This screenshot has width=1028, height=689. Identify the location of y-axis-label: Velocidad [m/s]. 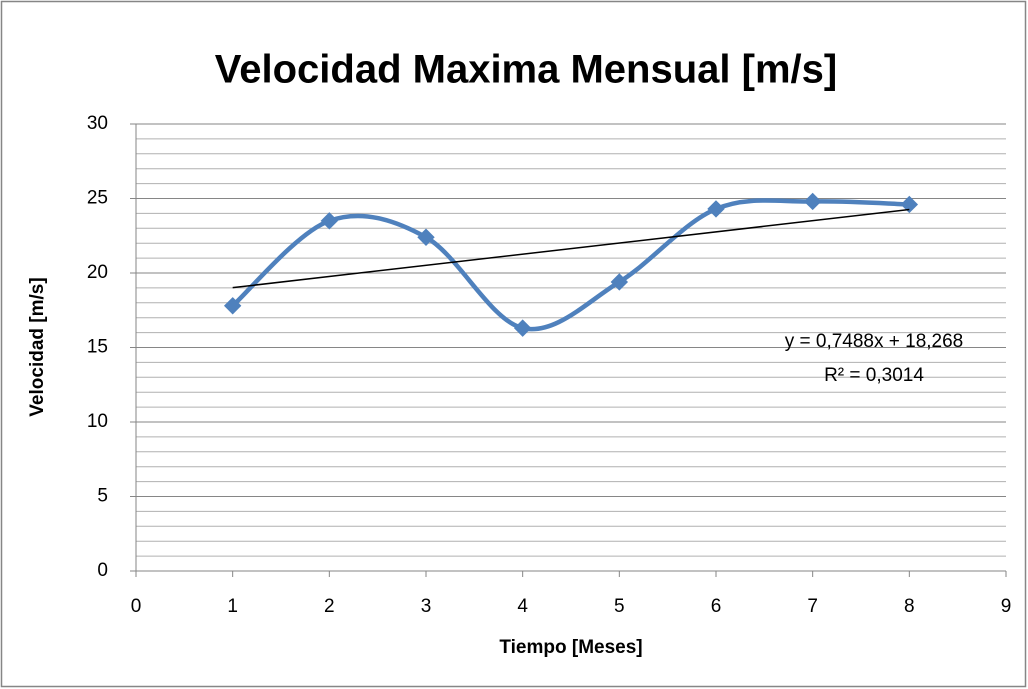
(37, 346).